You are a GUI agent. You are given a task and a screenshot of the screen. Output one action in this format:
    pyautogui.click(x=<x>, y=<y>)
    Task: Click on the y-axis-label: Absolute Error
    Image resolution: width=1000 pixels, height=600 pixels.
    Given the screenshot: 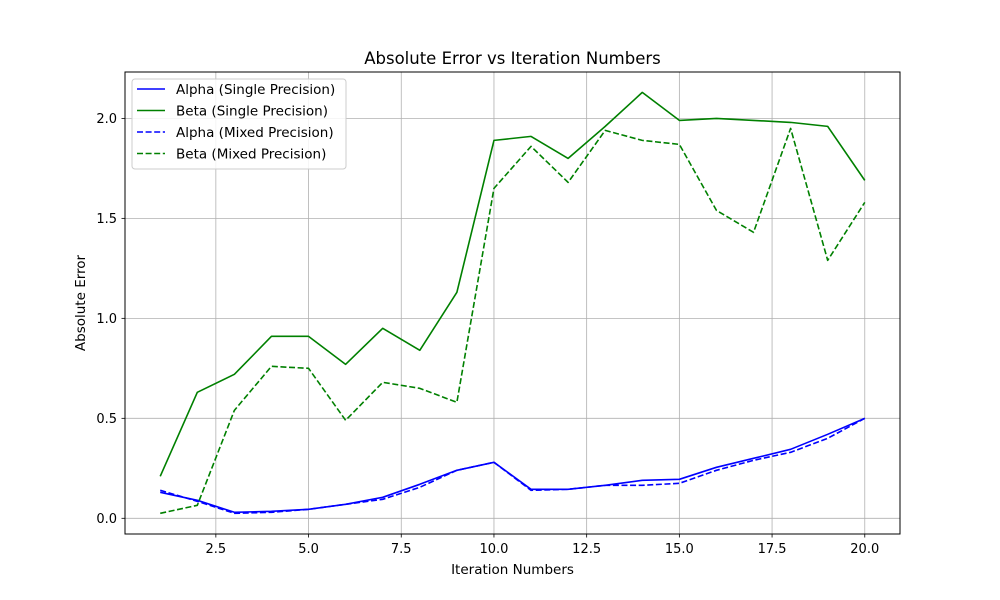 What is the action you would take?
    pyautogui.click(x=81, y=302)
    